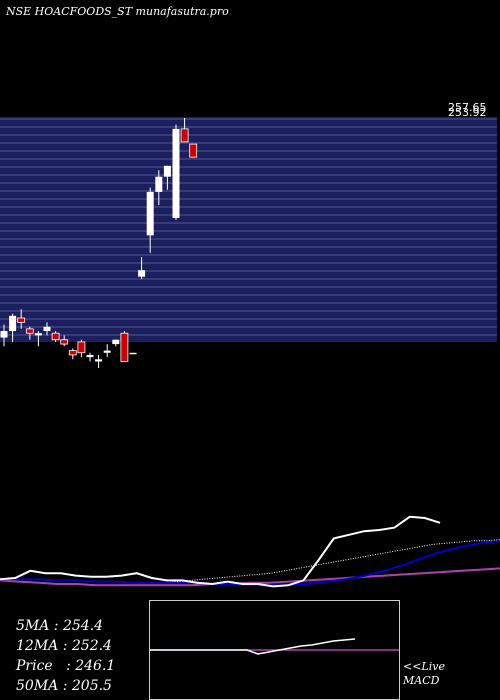 The image size is (500, 700). Describe the element at coordinates (99, 243) in the screenshot. I see `candlesticks` at that location.